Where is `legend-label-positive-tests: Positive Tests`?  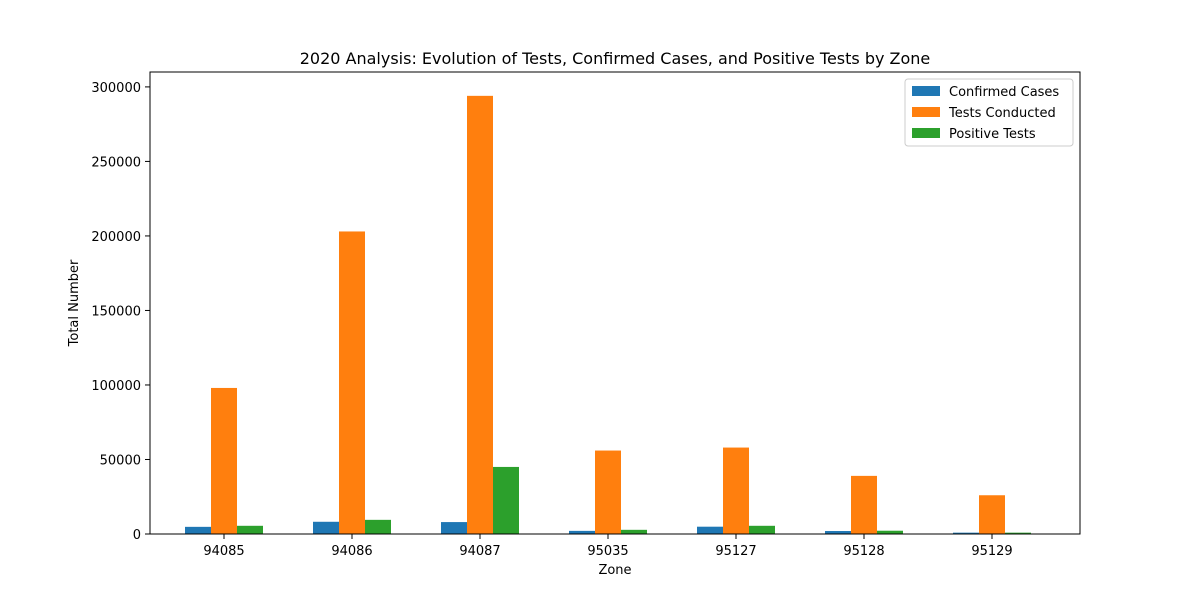
legend-label-positive-tests: Positive Tests is located at coordinates (992, 134).